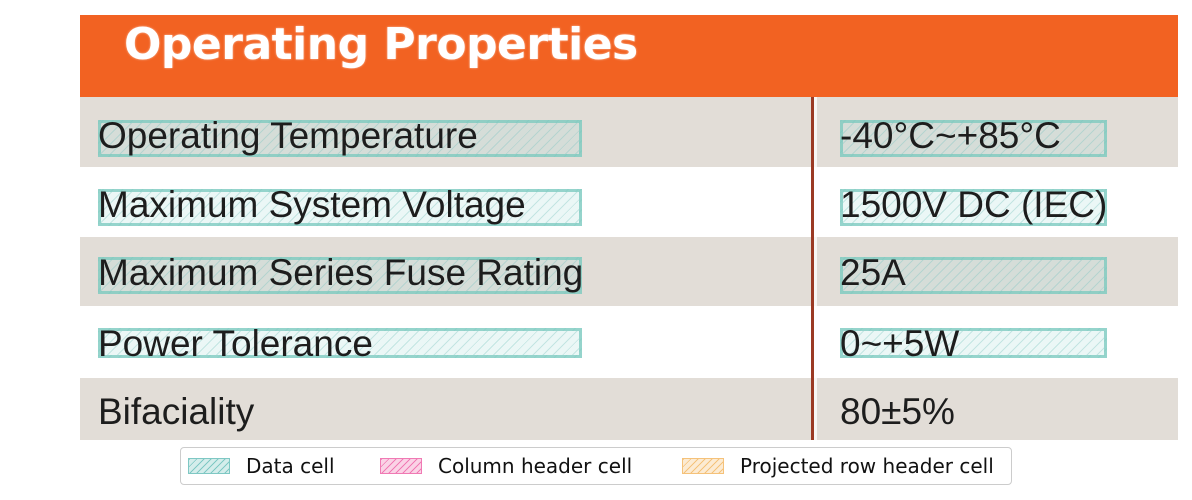 The width and height of the screenshot is (1192, 500). Describe the element at coordinates (897, 411) in the screenshot. I see `row-value: 80±5%` at that location.